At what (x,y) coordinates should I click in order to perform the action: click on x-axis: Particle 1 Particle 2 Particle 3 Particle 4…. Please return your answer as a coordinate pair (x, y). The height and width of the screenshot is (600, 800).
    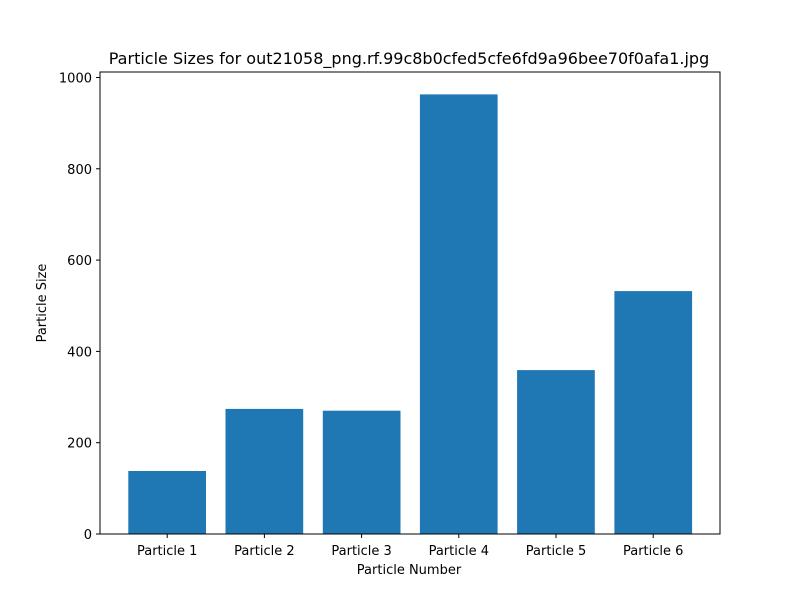
    Looking at the image, I should click on (410, 546).